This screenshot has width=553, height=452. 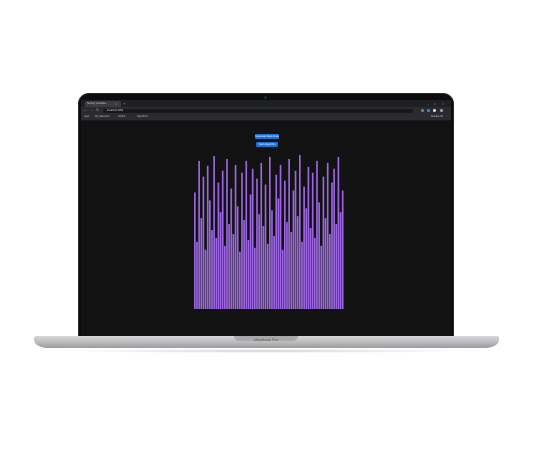 I want to click on array-bars-chart, so click(x=269, y=231).